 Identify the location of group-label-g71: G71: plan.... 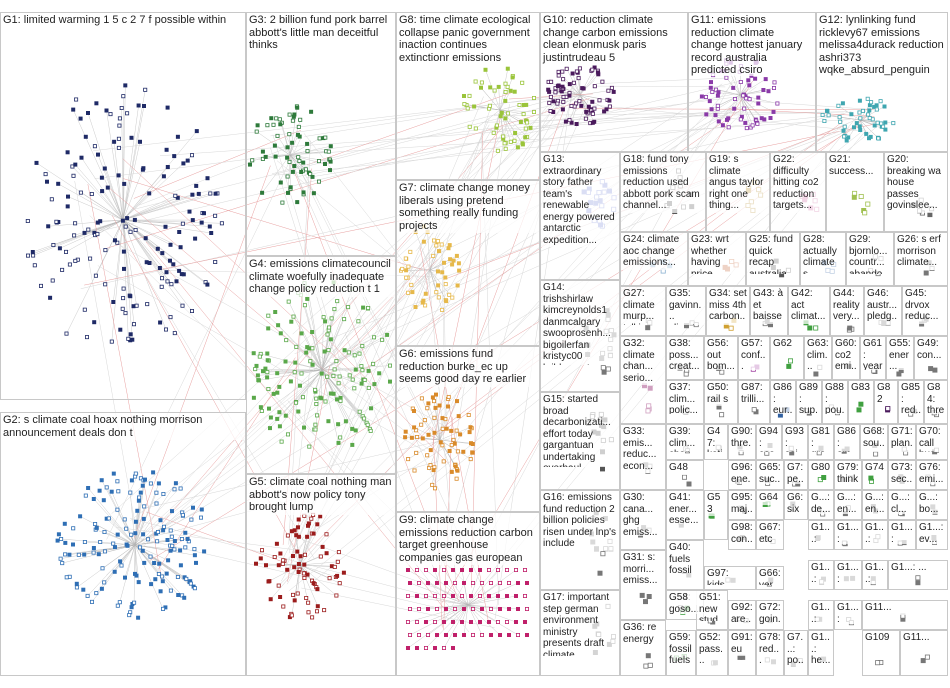
(902, 438).